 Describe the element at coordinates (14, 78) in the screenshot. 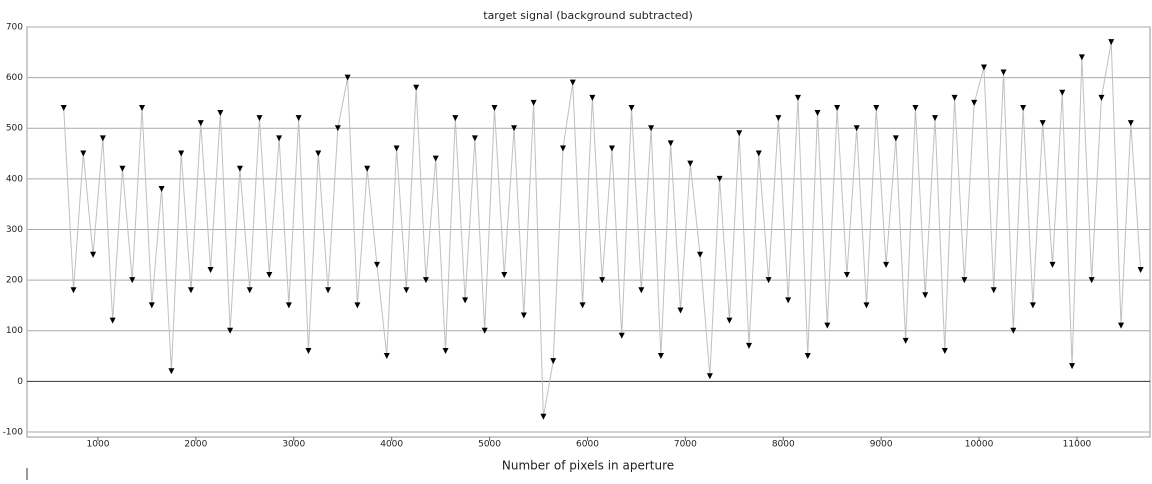

I see `y-tick-label: 600` at that location.